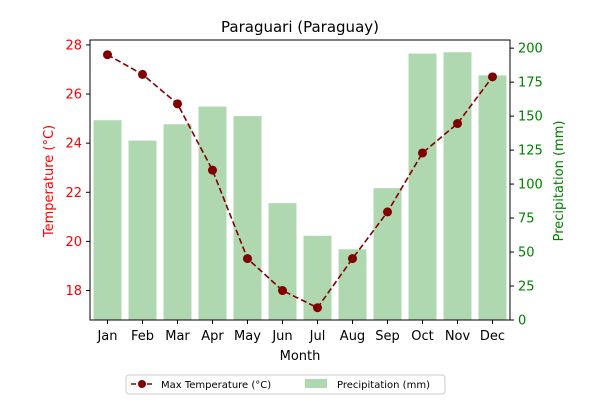 The image size is (600, 400). I want to click on y-axis-left: 18 20 22 24 26 28, so click(77, 168).